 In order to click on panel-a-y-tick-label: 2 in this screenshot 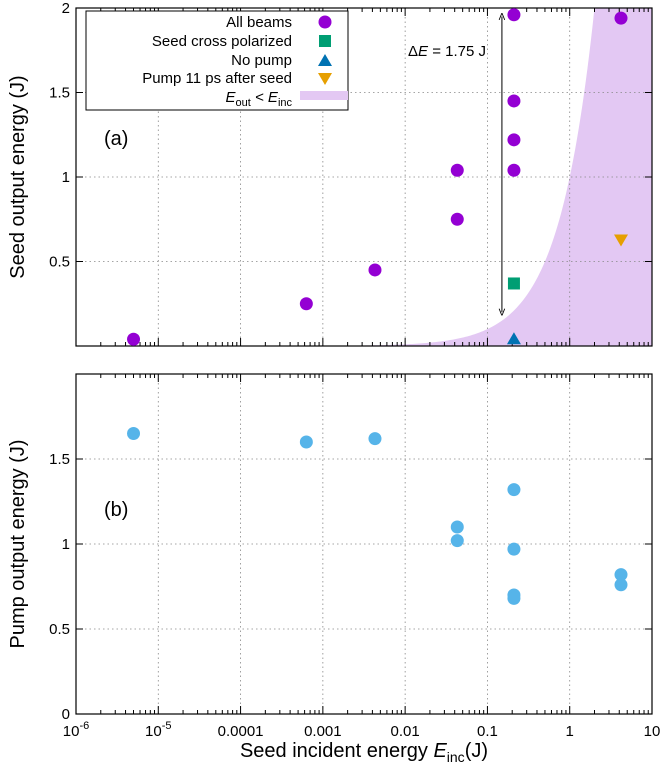, I will do `click(66, 8)`.